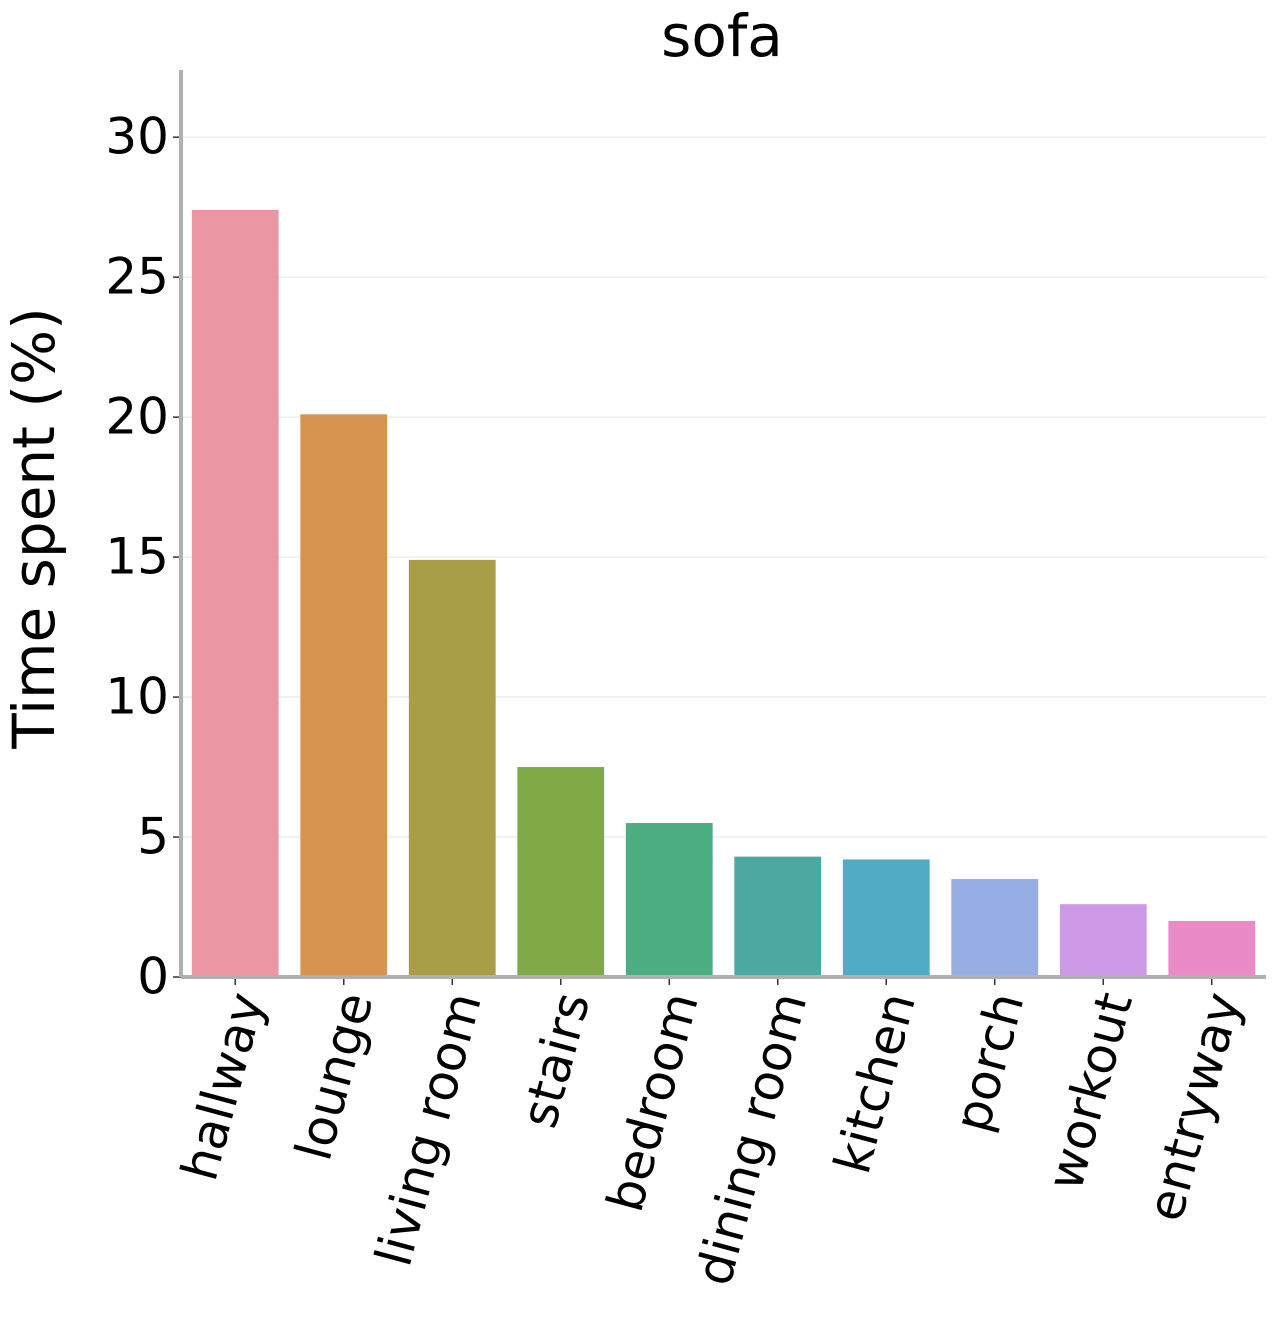 The image size is (1280, 1333). Describe the element at coordinates (137, 277) in the screenshot. I see `y-tick-label: 25` at that location.